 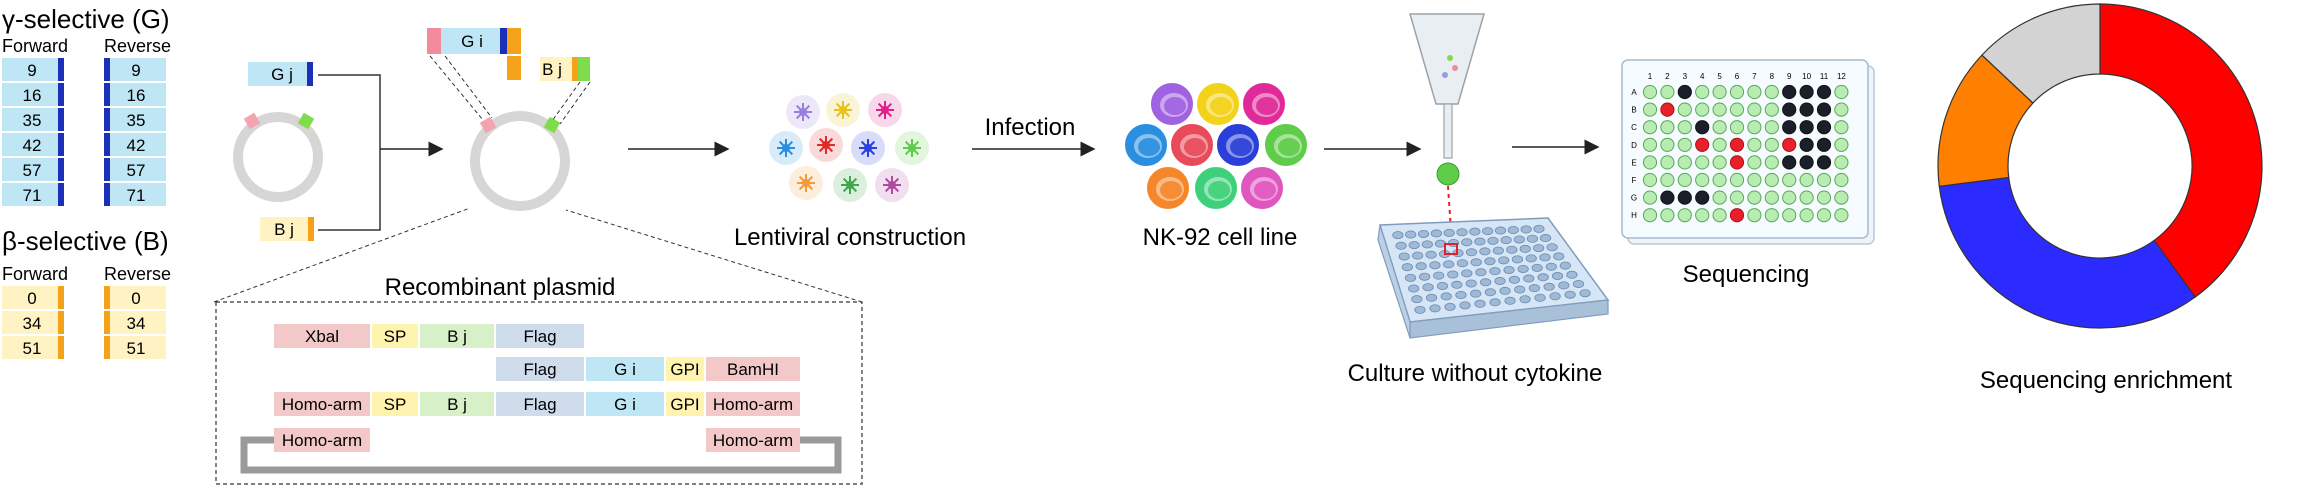 I want to click on gj-label: G j, so click(x=282, y=74).